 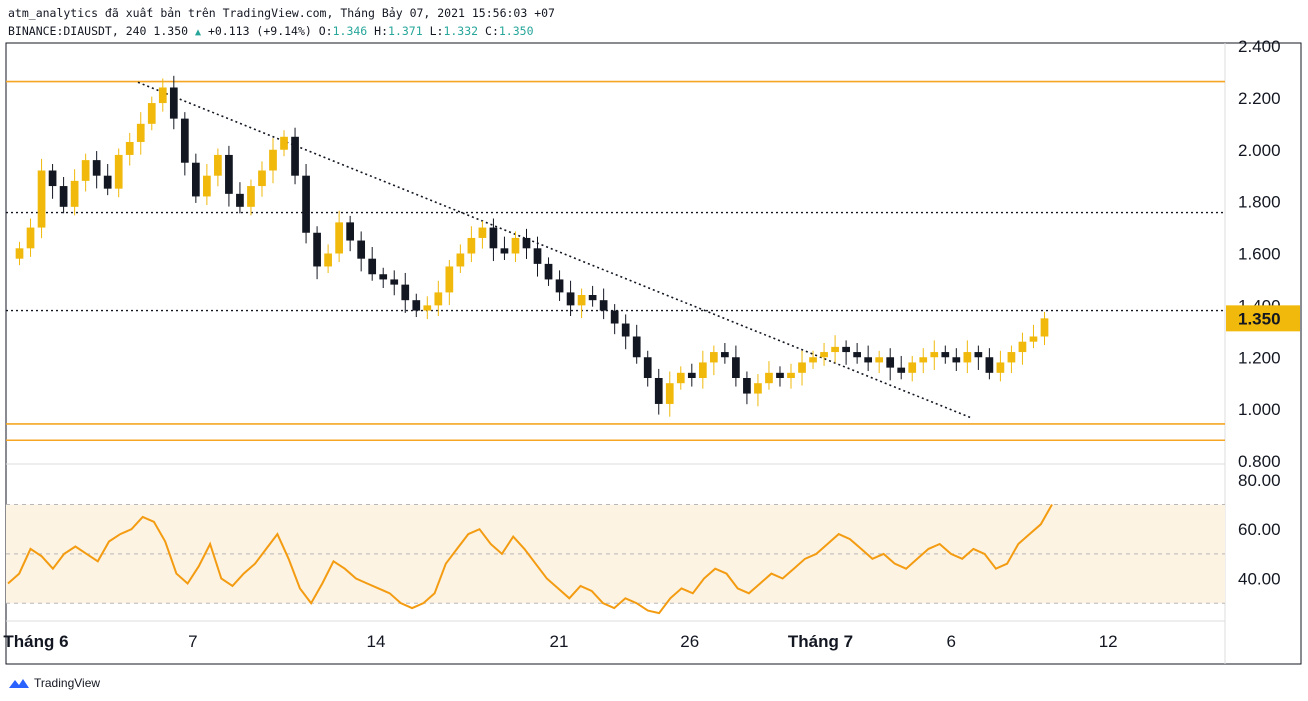 I want to click on rsi-series-line, so click(x=530, y=559).